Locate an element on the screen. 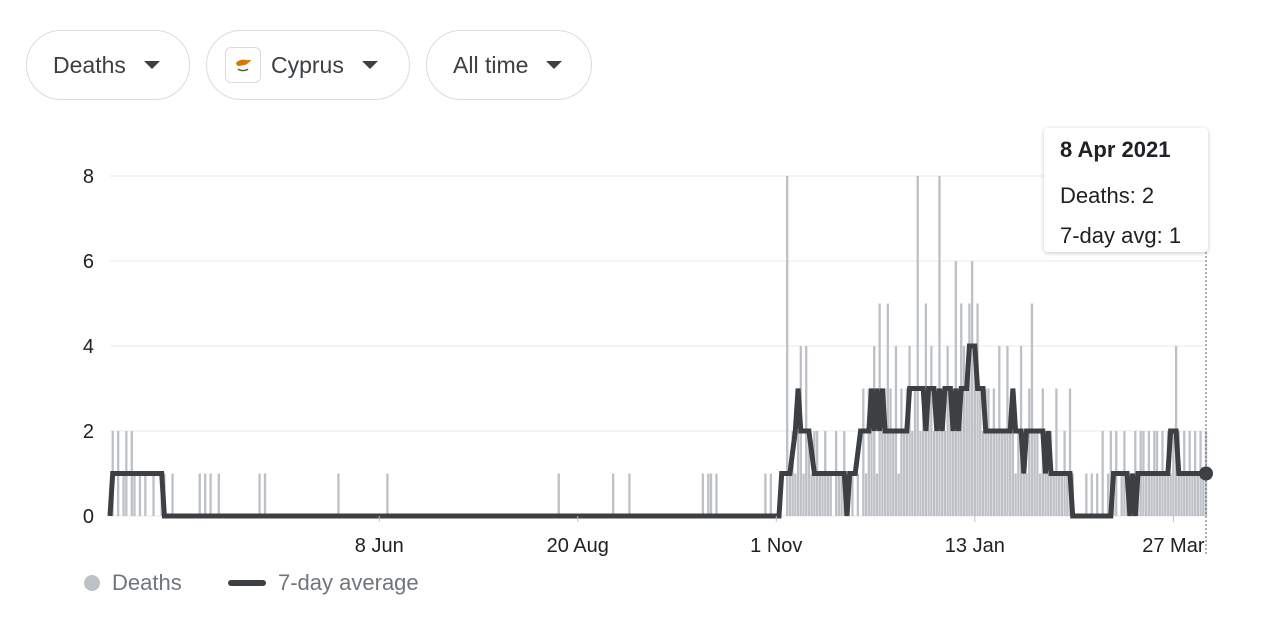 The height and width of the screenshot is (624, 1288). x-tick-label: 1 Nov is located at coordinates (776, 546).